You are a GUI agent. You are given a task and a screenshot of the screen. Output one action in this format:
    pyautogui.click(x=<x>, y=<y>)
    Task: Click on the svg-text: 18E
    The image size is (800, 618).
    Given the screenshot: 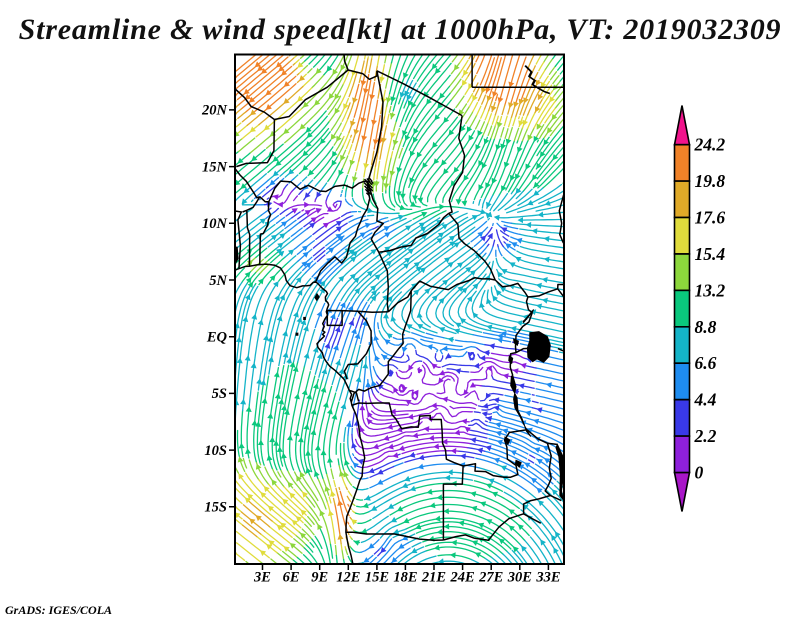 What is the action you would take?
    pyautogui.click(x=405, y=578)
    